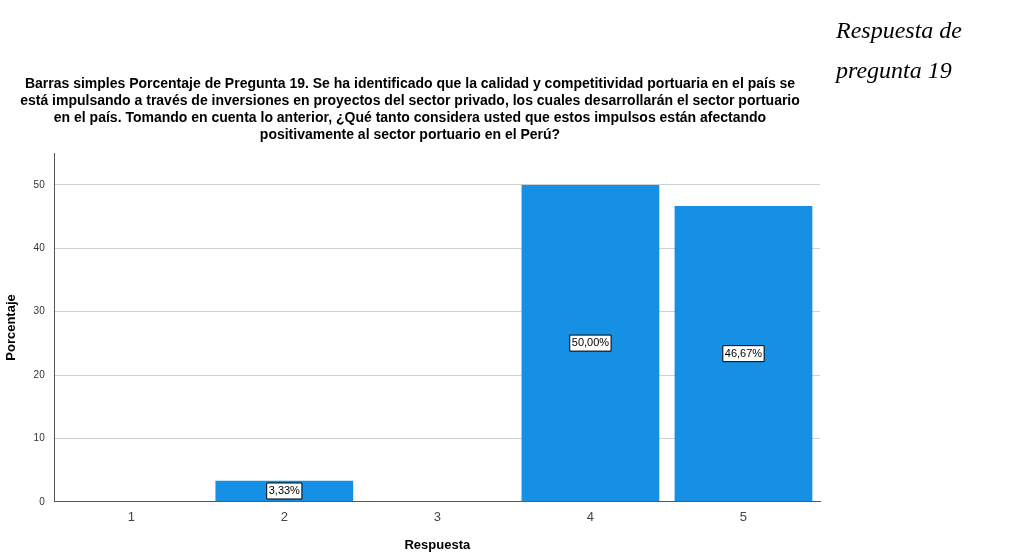  I want to click on y-tick-label: 20, so click(39, 374).